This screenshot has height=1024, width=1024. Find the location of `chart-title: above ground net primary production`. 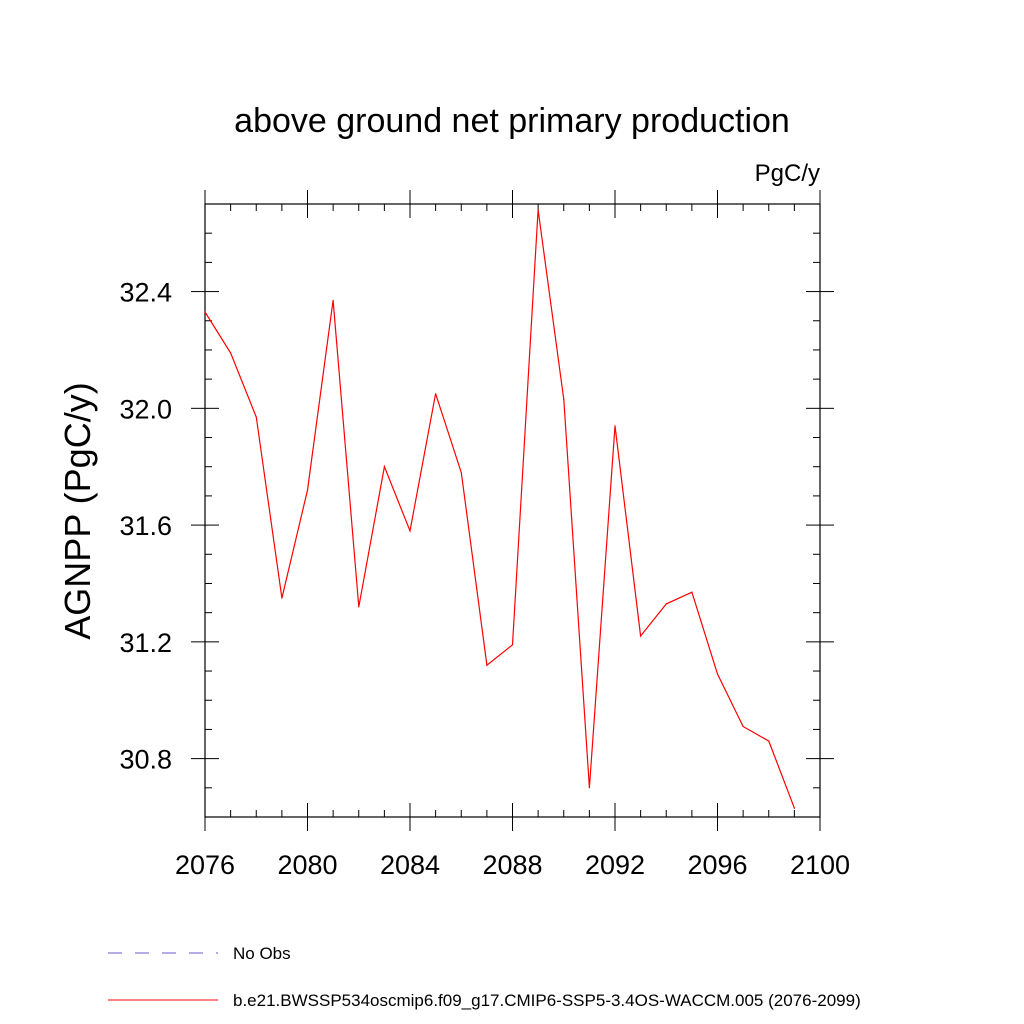

chart-title: above ground net primary production is located at coordinates (512, 121).